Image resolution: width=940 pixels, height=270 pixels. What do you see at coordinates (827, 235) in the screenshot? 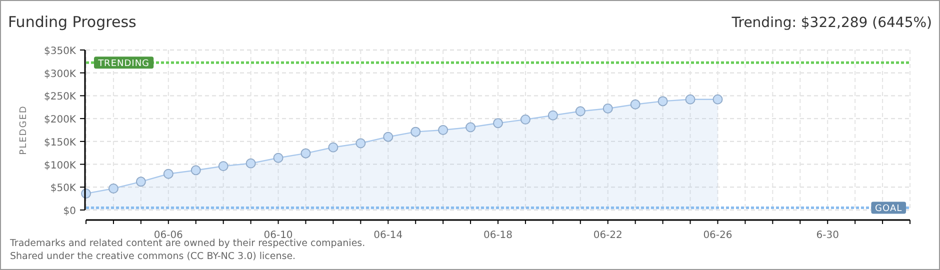
I see `x-tick-label: 6-30` at bounding box center [827, 235].